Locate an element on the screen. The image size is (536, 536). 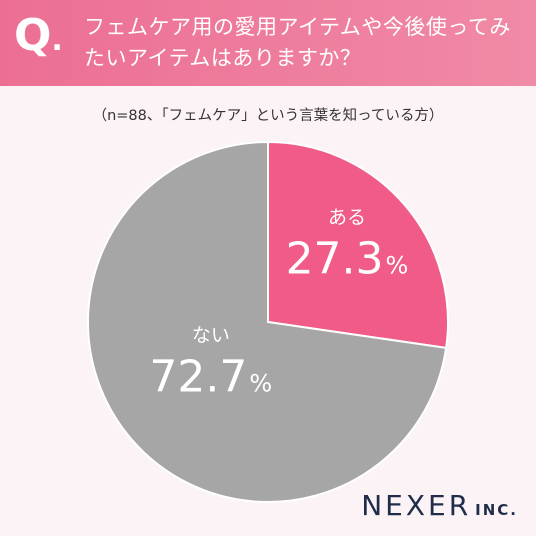
question-mark: Q. is located at coordinates (38, 35).